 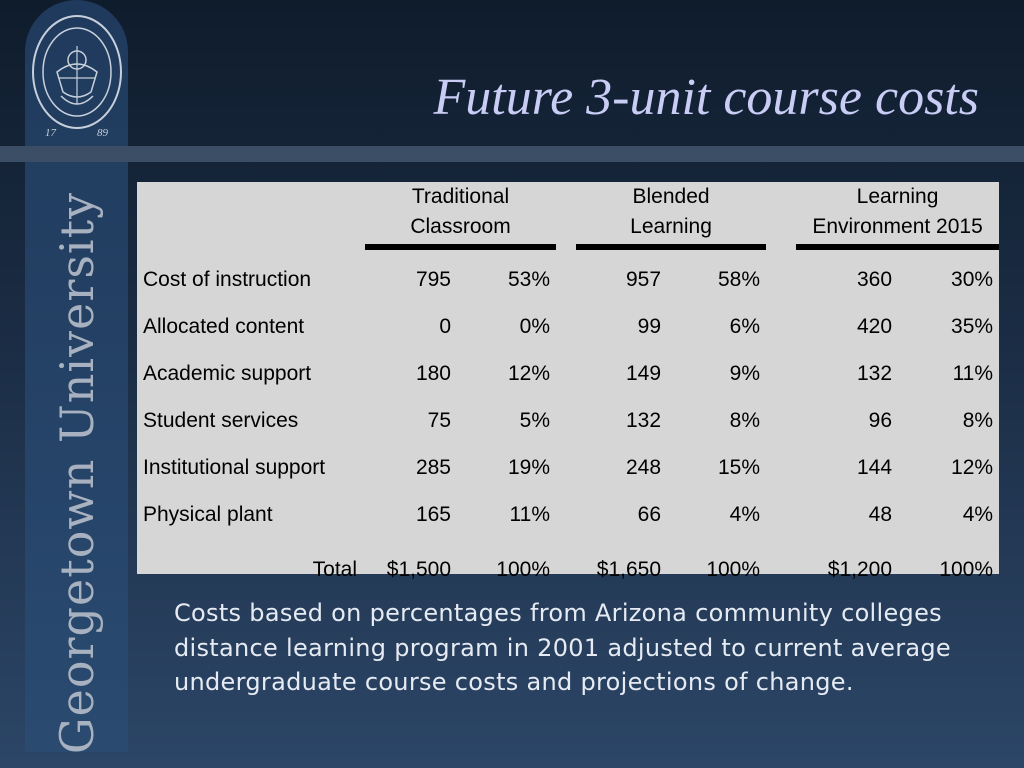 I want to click on table-cell: 35%, so click(x=972, y=326).